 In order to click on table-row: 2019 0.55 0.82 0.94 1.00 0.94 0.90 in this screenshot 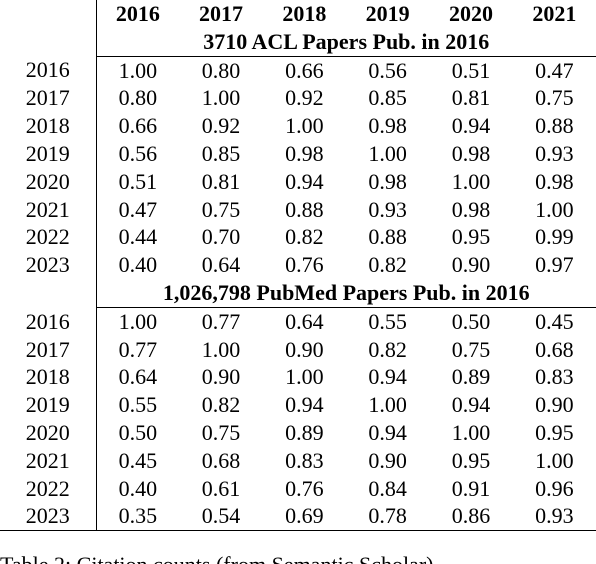, I will do `click(298, 405)`.